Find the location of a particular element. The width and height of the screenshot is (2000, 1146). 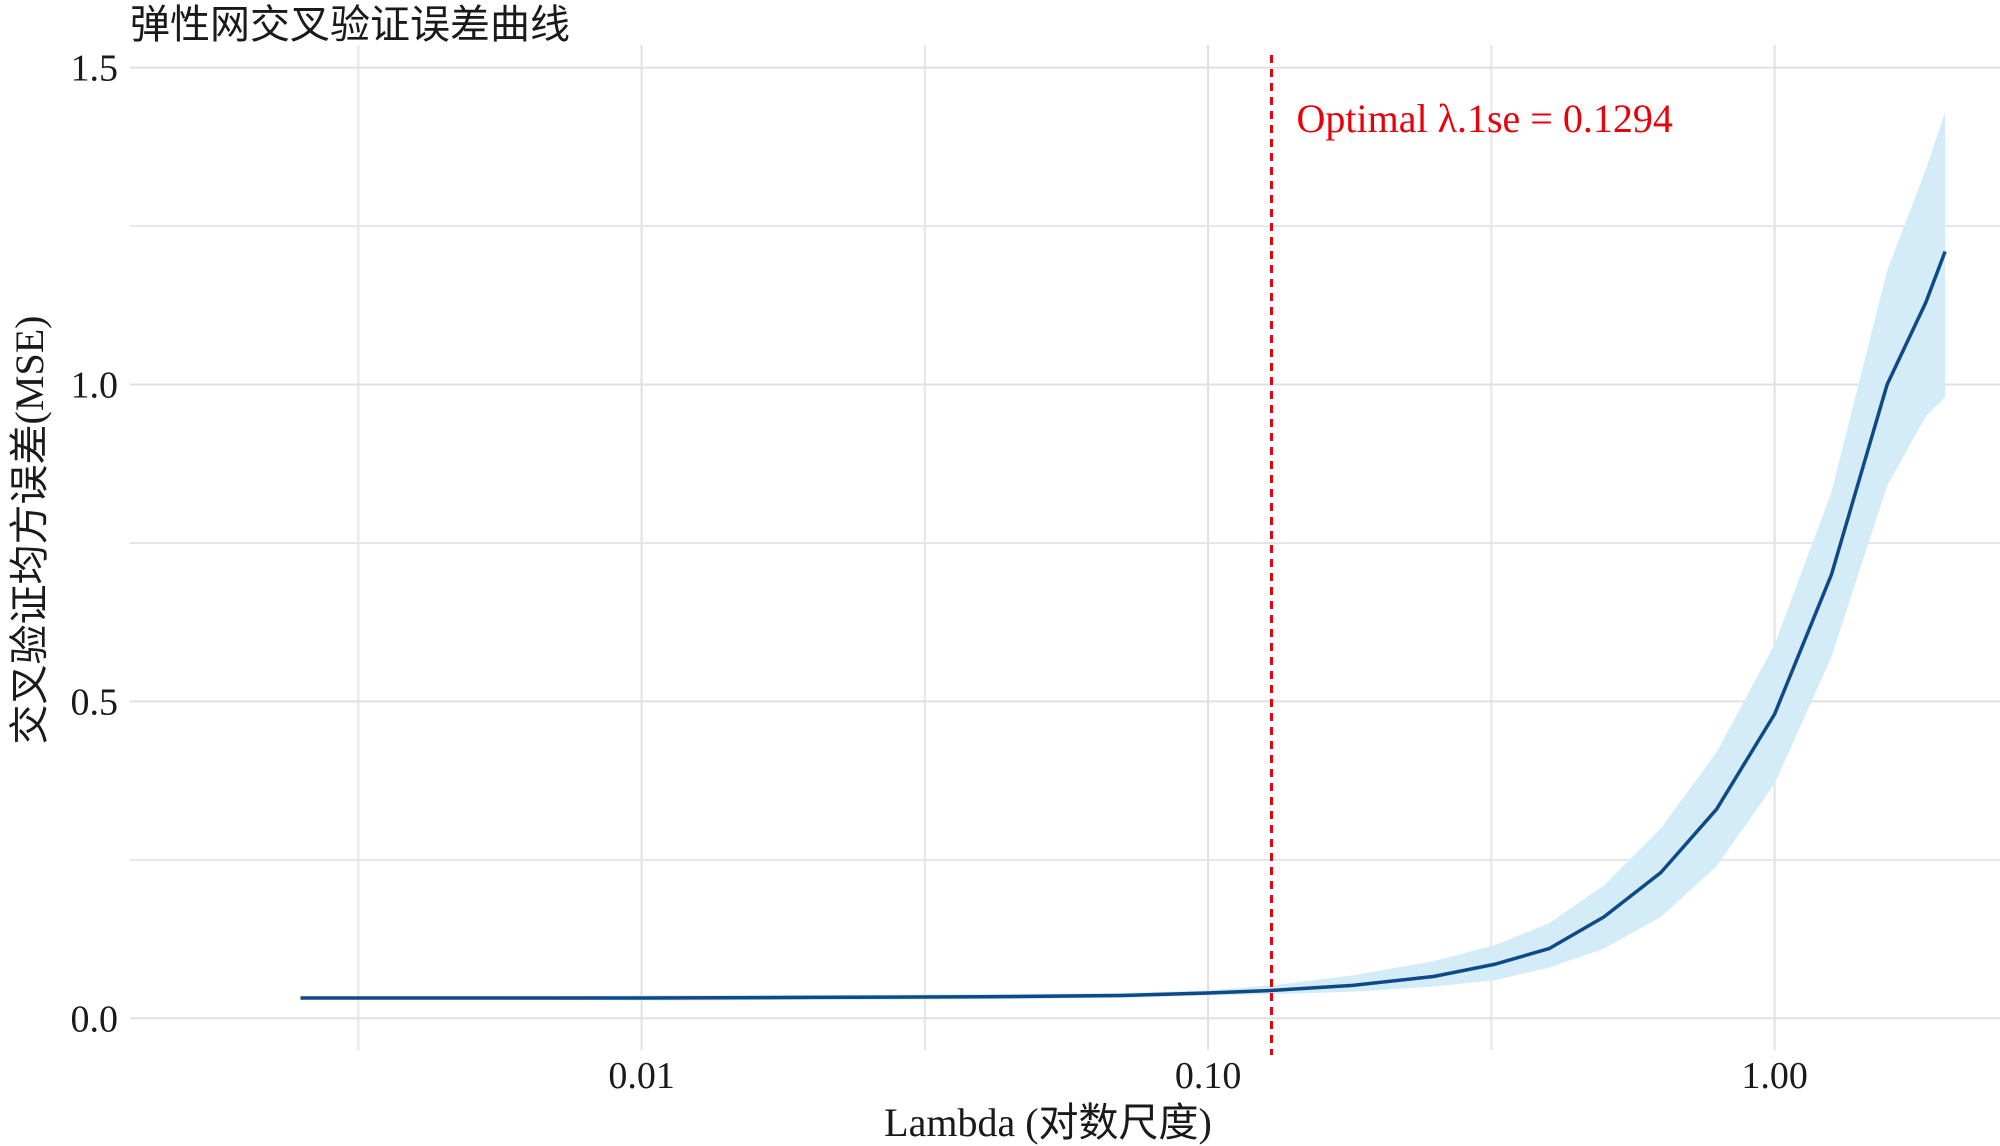

chart-title: 弹性网交叉验证误差曲线 is located at coordinates (350, 25).